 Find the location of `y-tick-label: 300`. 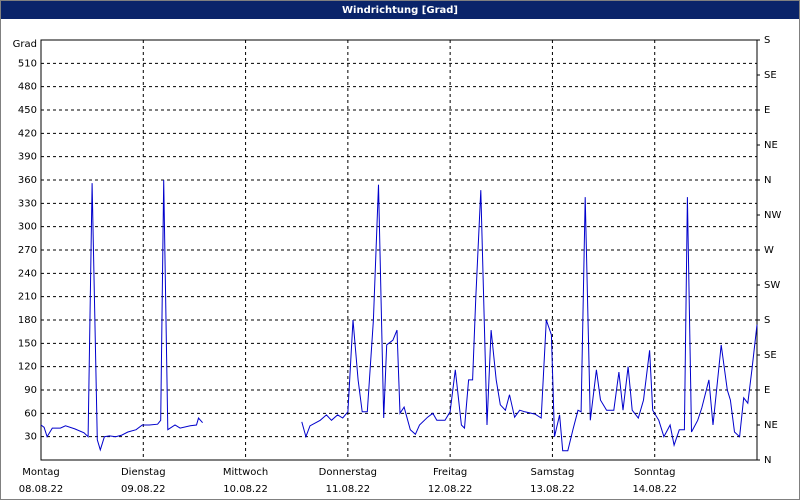

y-tick-label: 300 is located at coordinates (27, 227).